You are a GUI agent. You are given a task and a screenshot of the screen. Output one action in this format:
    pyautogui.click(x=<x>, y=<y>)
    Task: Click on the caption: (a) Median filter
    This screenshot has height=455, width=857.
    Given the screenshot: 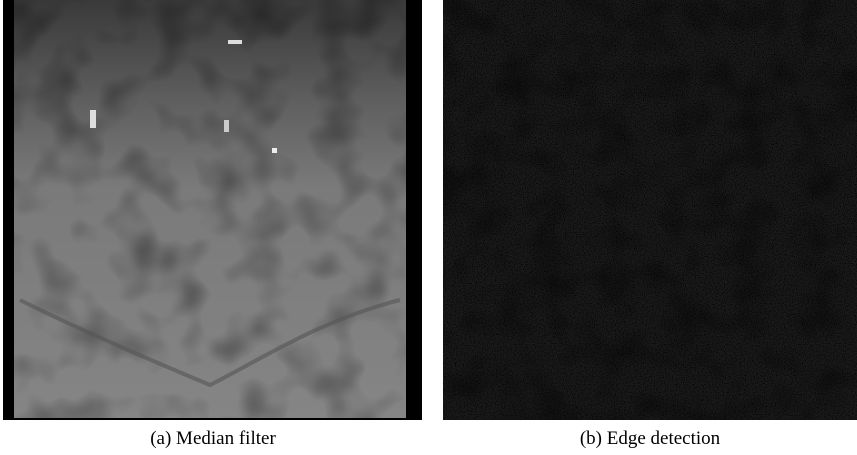 What is the action you would take?
    pyautogui.click(x=213, y=438)
    